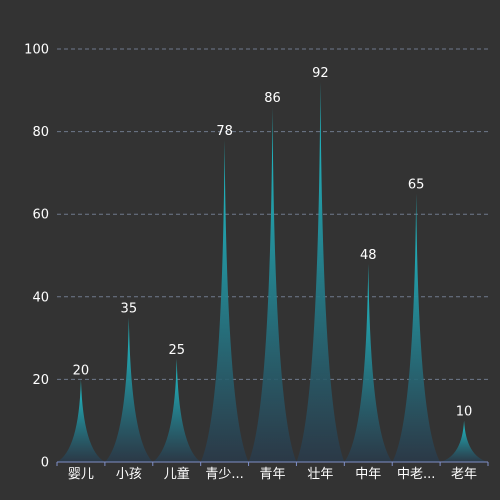  Describe the element at coordinates (40, 215) in the screenshot. I see `y-tick-label: 60` at that location.